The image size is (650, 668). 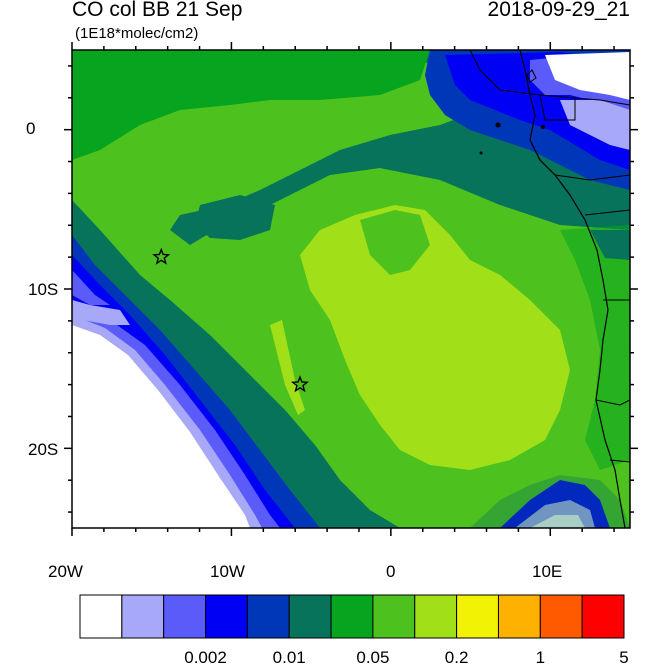 I want to click on colorbar-label: 0.05, so click(x=373, y=657).